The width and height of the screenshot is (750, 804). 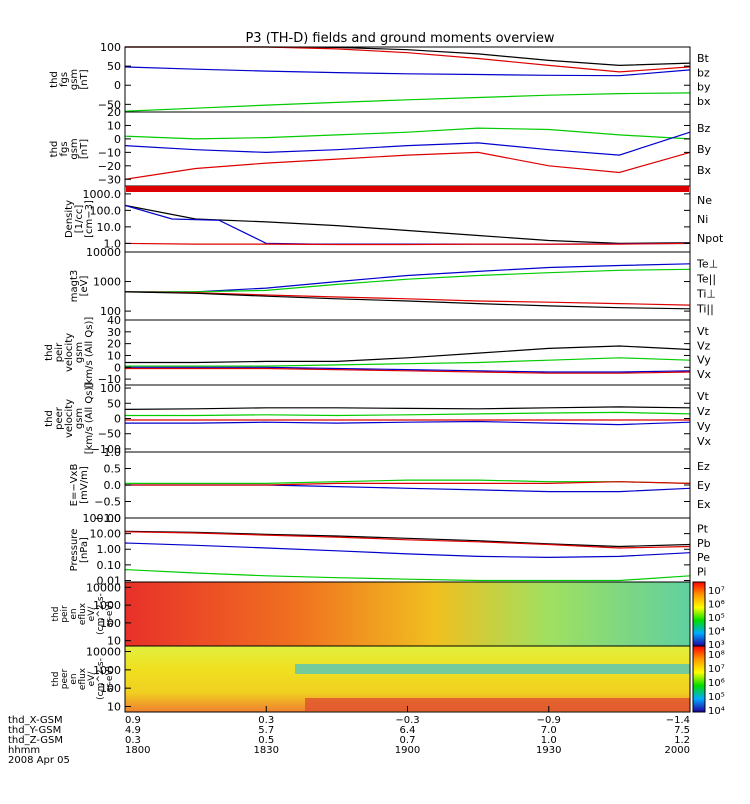 What do you see at coordinates (705, 309) in the screenshot?
I see `legend-label: Ti||` at bounding box center [705, 309].